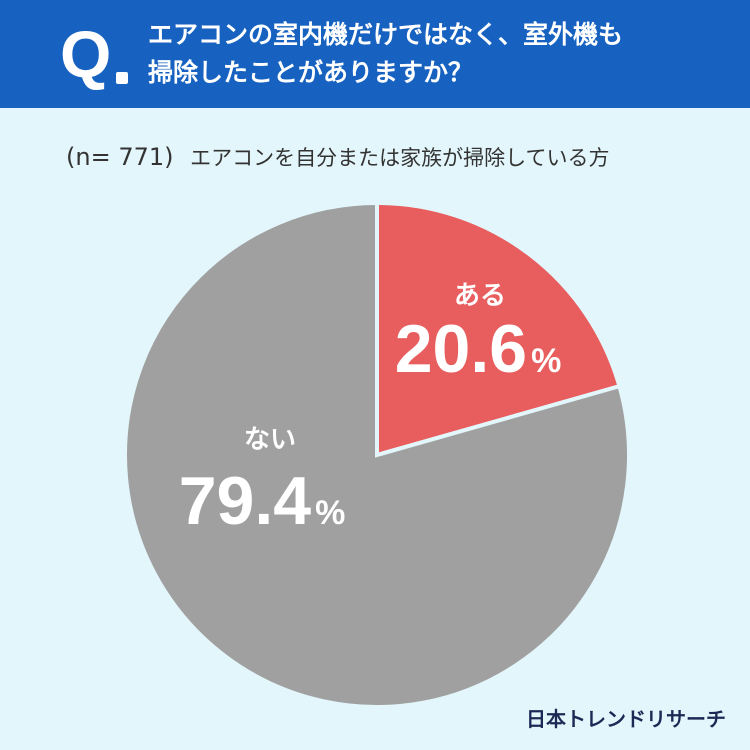 The image size is (750, 750). I want to click on slice-label-no: ない, so click(270, 440).